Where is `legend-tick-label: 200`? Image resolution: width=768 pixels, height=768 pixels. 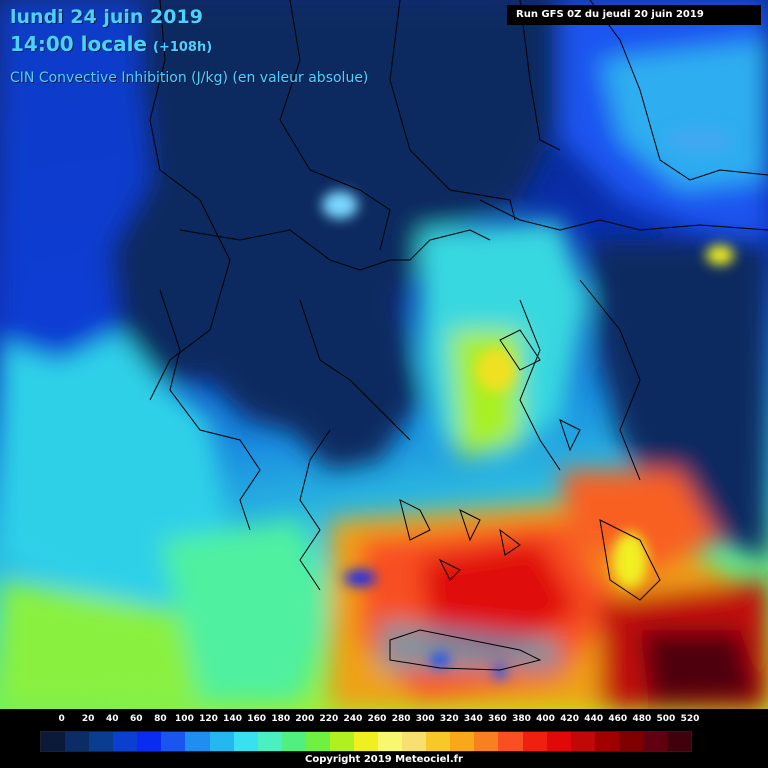
legend-tick-label: 200 is located at coordinates (305, 719).